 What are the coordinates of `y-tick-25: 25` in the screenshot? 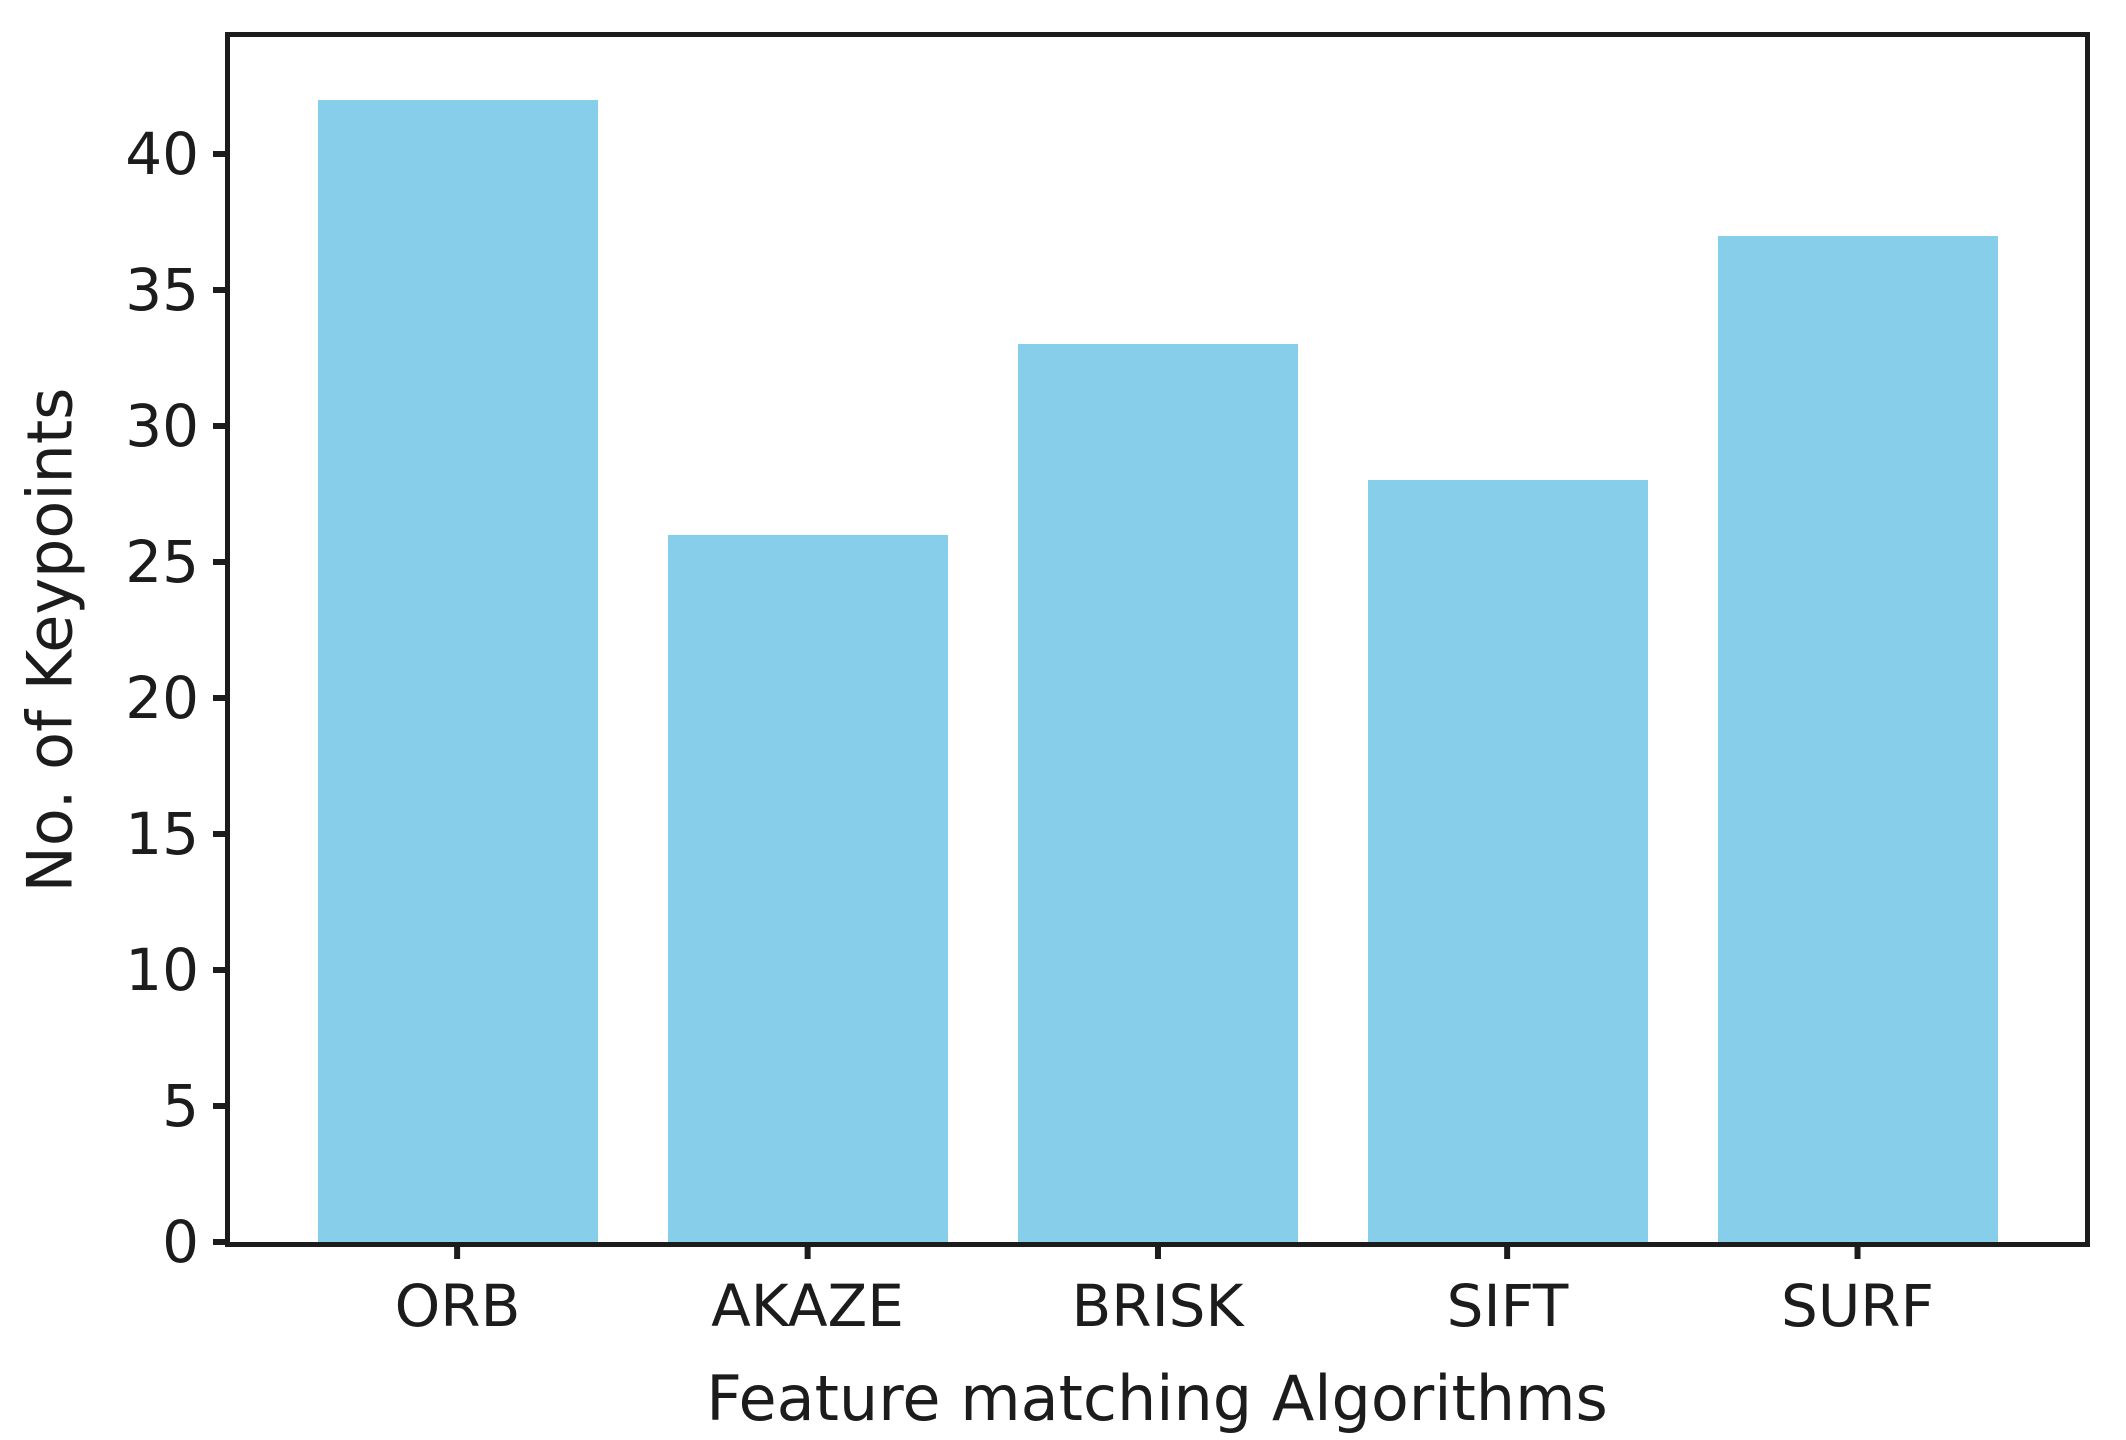 It's located at (177, 562).